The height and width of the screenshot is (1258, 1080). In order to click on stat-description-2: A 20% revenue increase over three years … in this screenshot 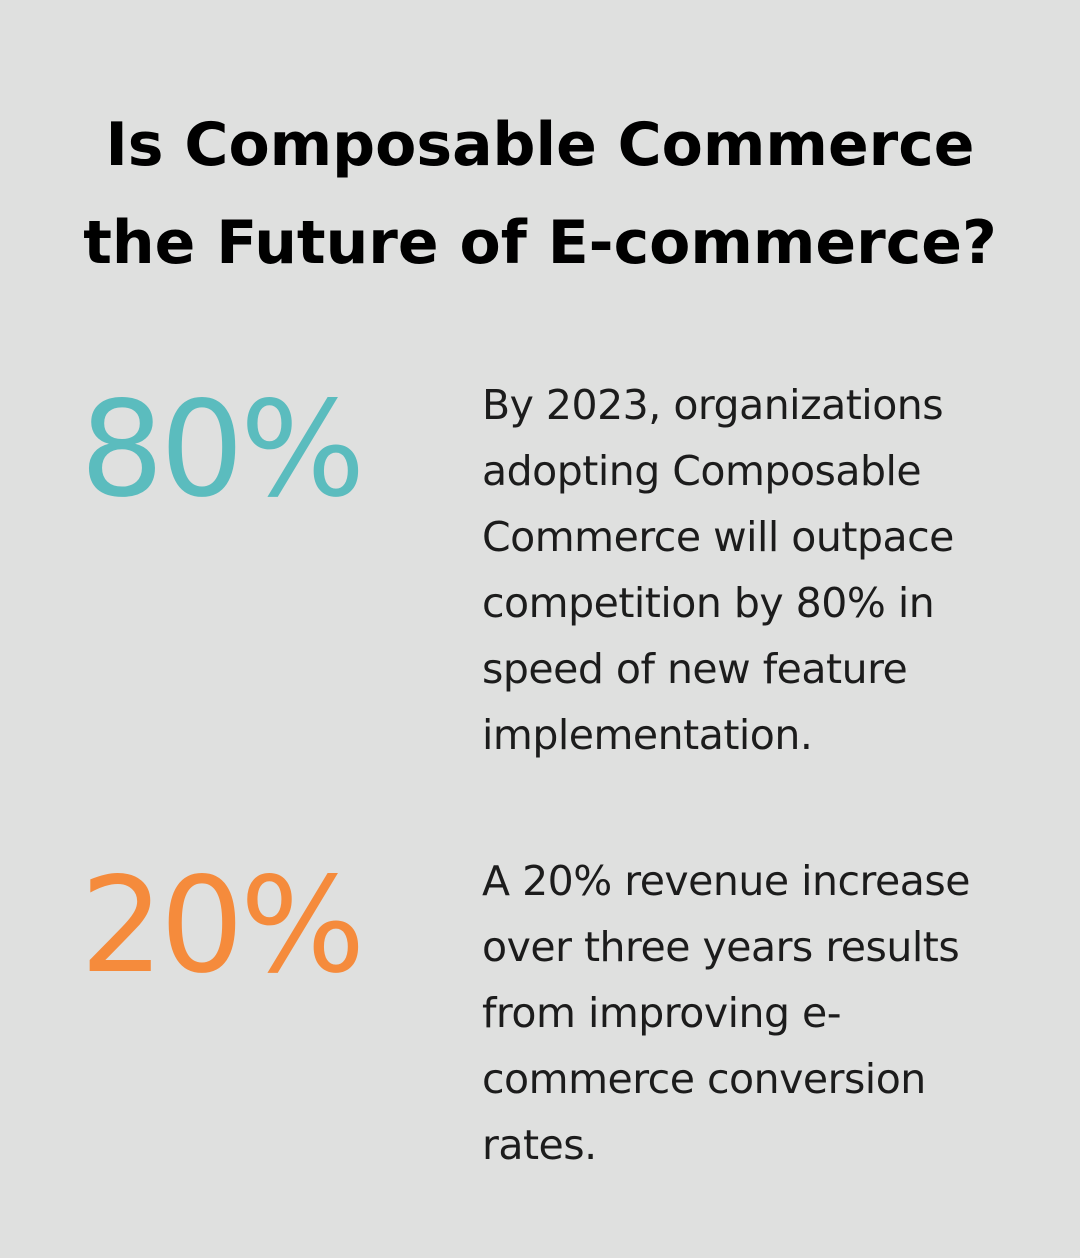, I will do `click(726, 1013)`.